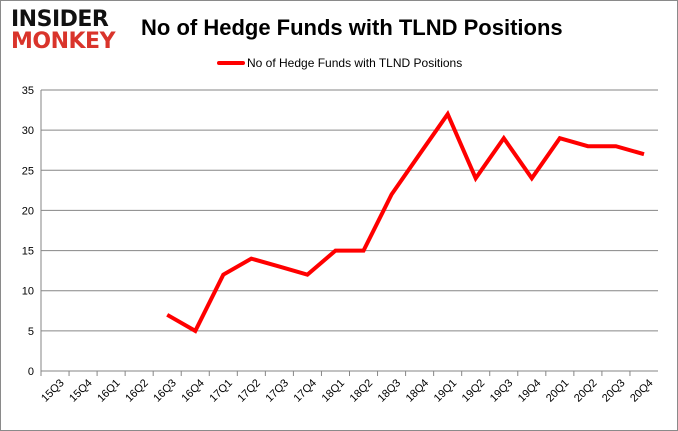  Describe the element at coordinates (28, 292) in the screenshot. I see `y-tick-label: 10` at that location.